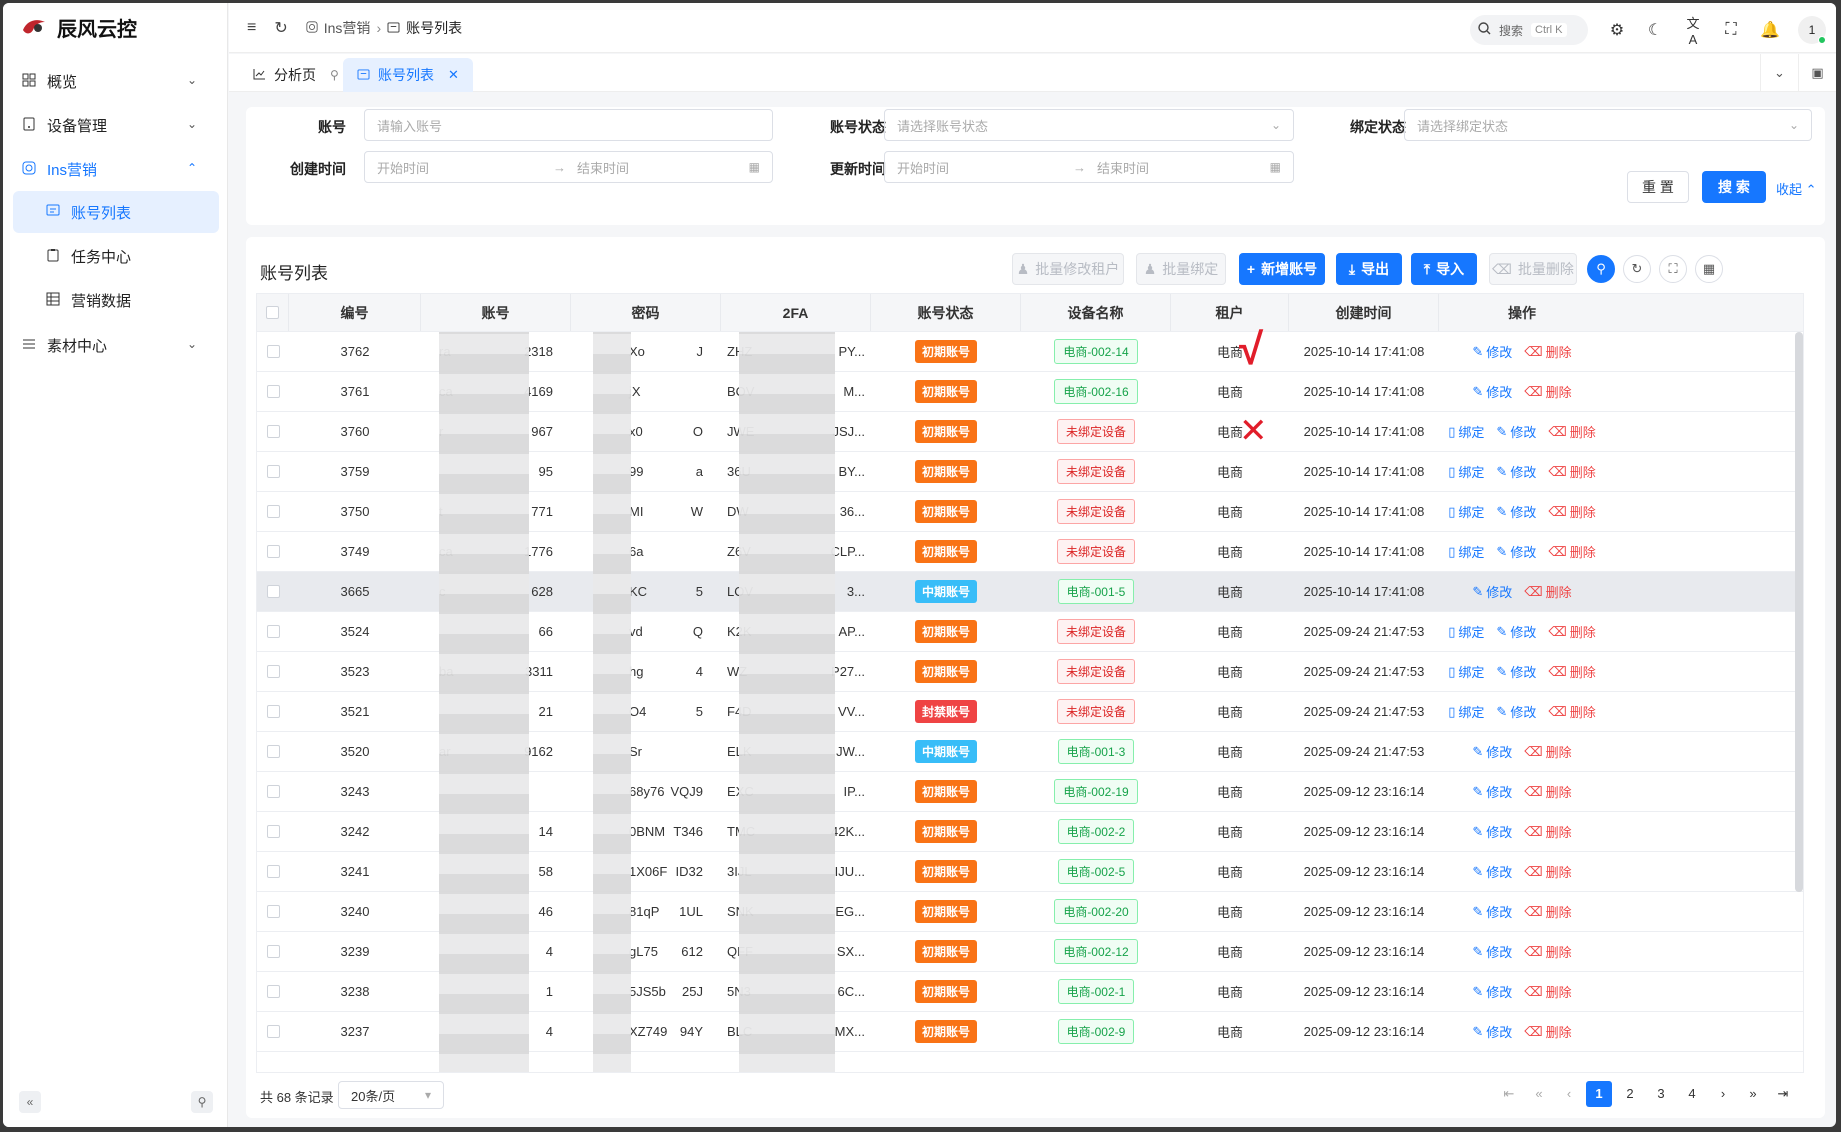 The height and width of the screenshot is (1132, 1841). What do you see at coordinates (296, 75) in the screenshot?
I see `tab-analysis: 分析页 ⚲` at bounding box center [296, 75].